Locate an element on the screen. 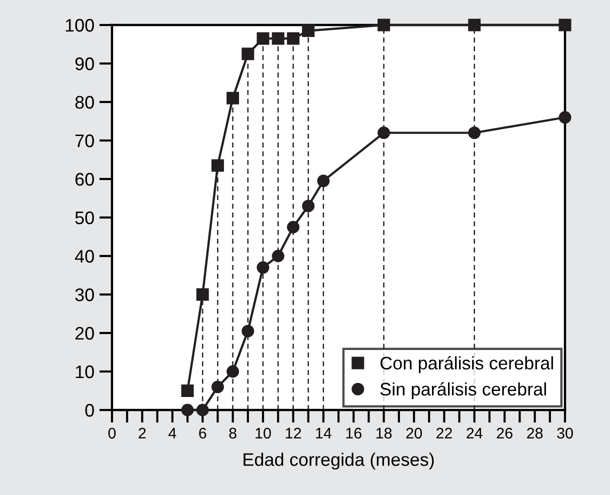 The height and width of the screenshot is (495, 610). x-tick-label: 12 is located at coordinates (293, 433).